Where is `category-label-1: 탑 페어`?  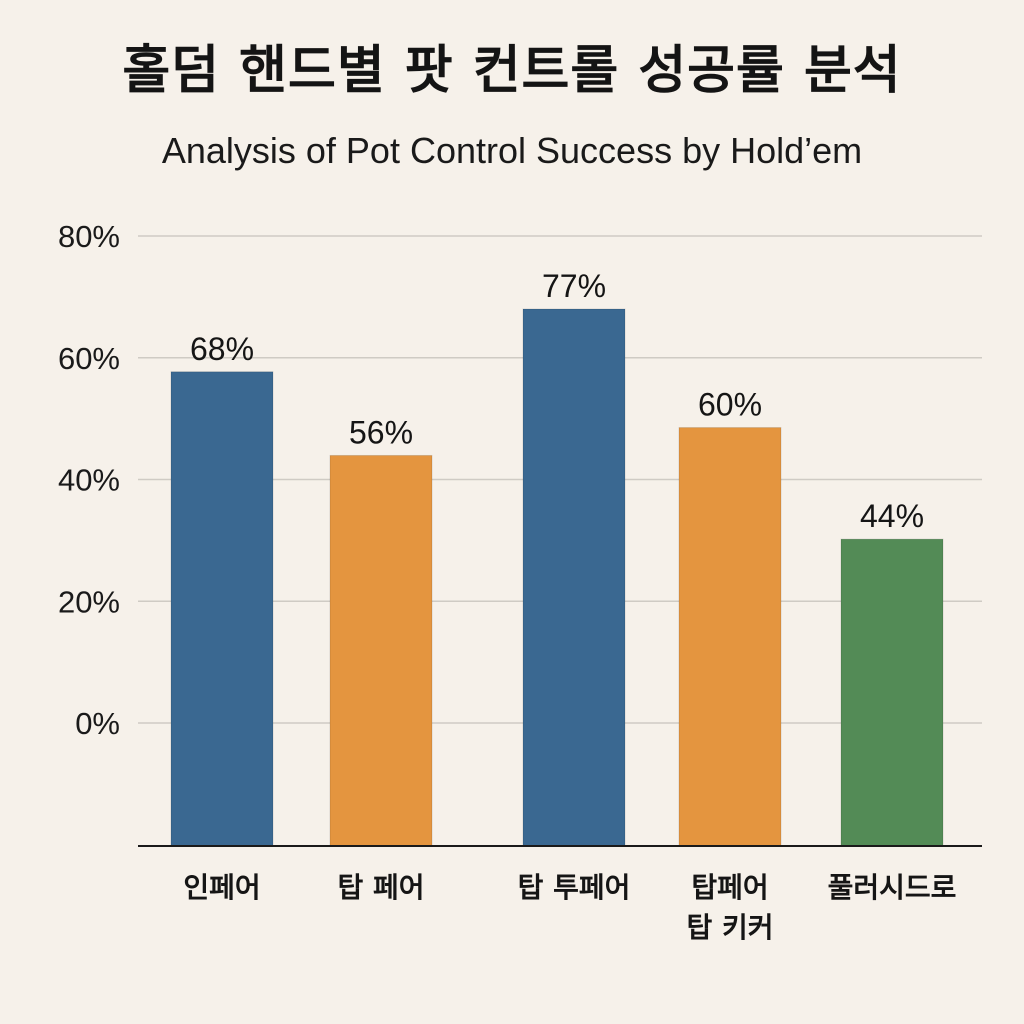
category-label-1: 탑 페어 is located at coordinates (380, 887).